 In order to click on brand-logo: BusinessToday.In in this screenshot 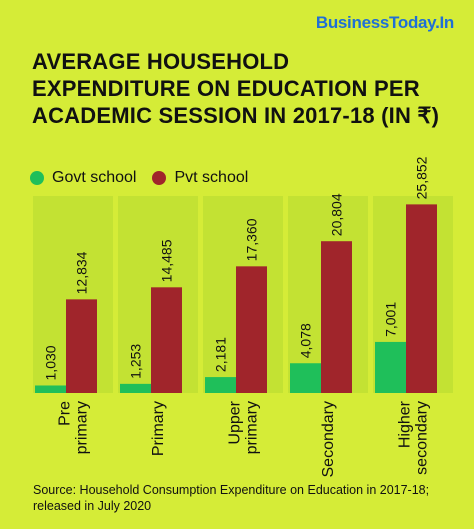, I will do `click(384, 22)`.